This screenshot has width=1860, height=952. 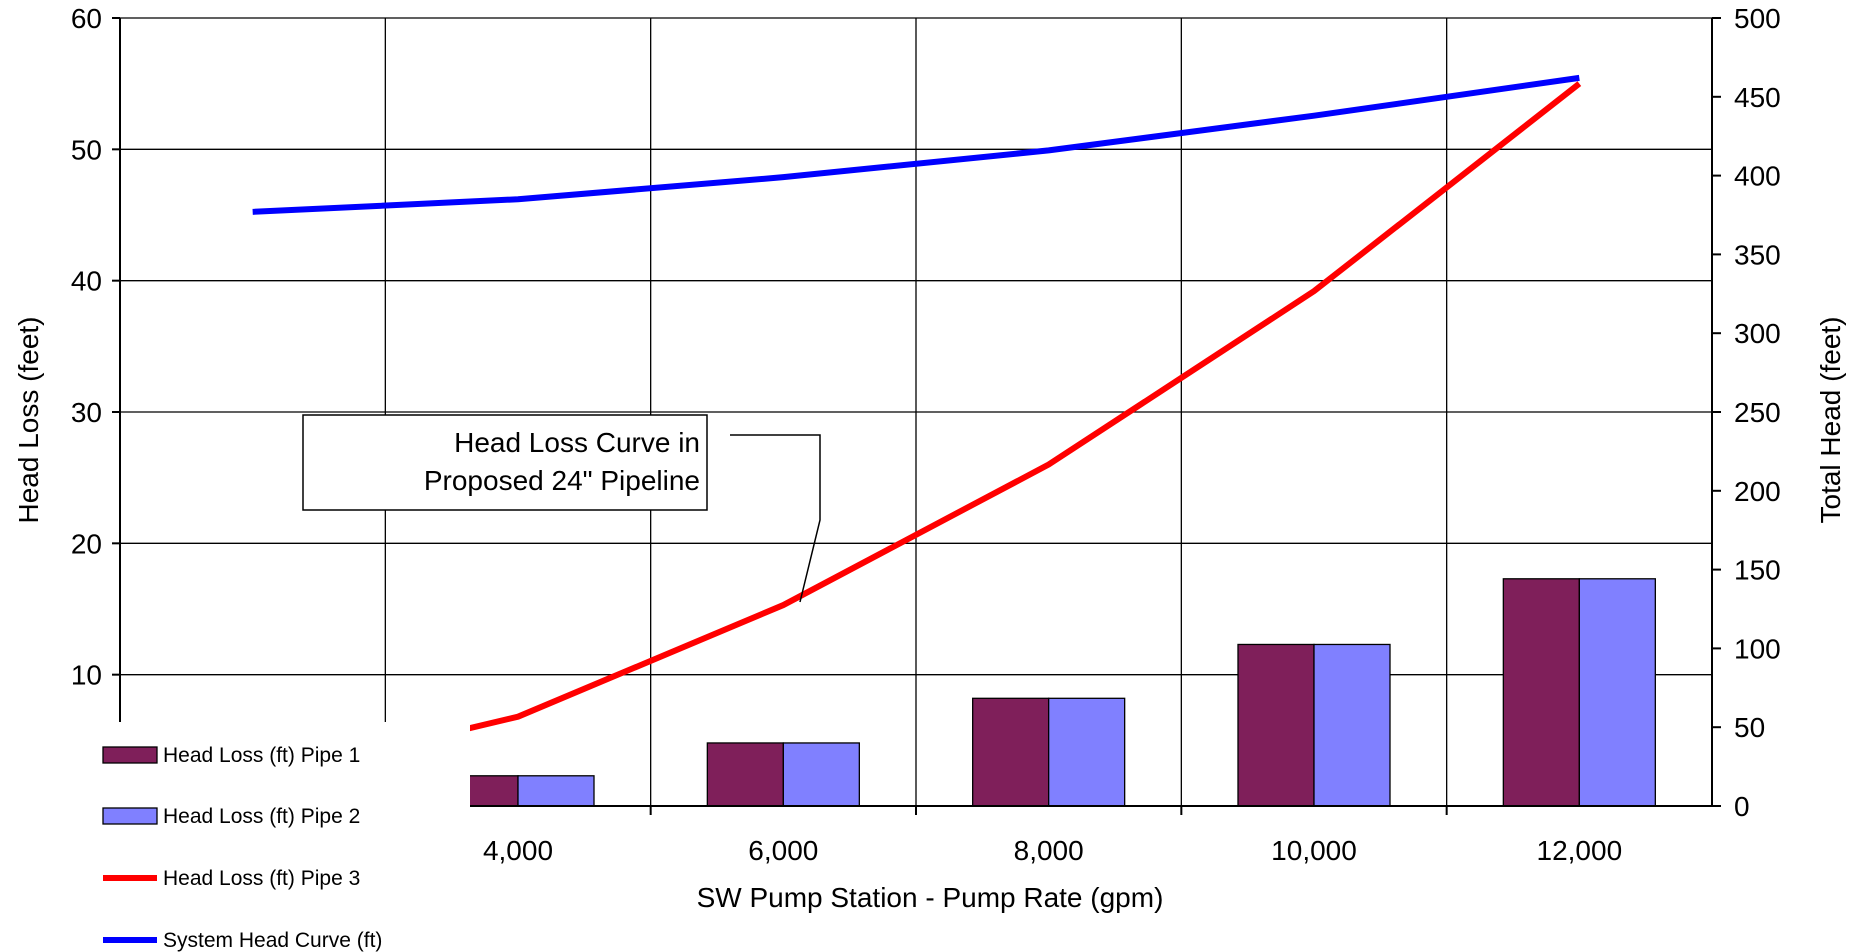 What do you see at coordinates (86, 18) in the screenshot?
I see `left-y-tick-label: 60` at bounding box center [86, 18].